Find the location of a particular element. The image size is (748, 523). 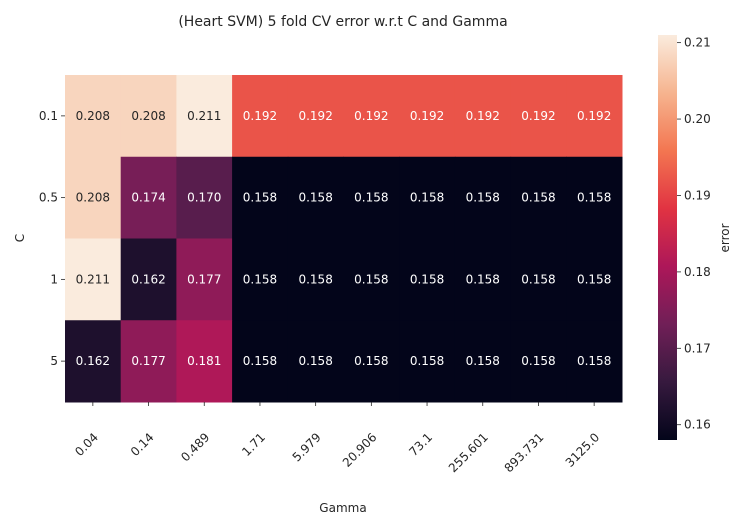

x-tick-label: 0.14 is located at coordinates (142, 444).